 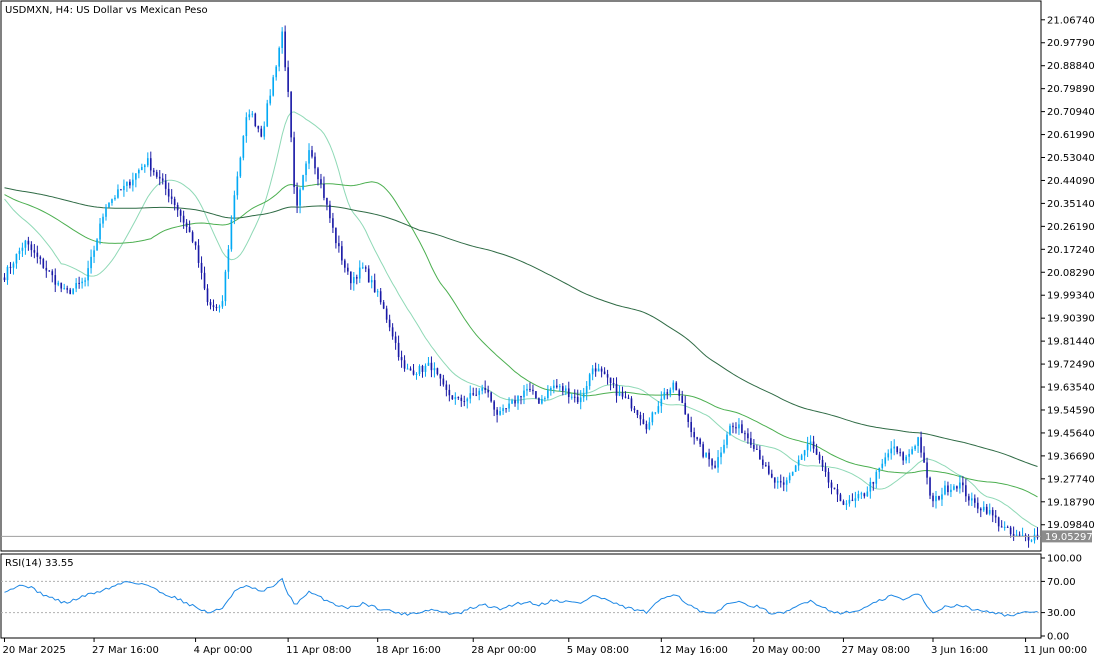 I want to click on rsi-line, so click(x=521, y=597).